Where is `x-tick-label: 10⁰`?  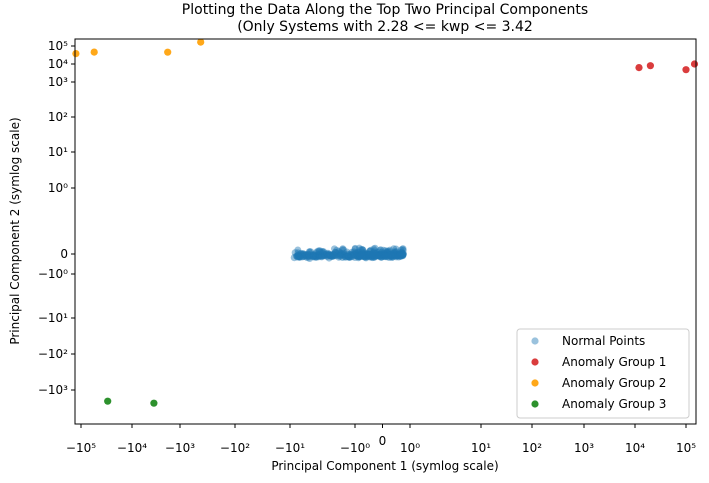 x-tick-label: 10⁰ is located at coordinates (410, 448).